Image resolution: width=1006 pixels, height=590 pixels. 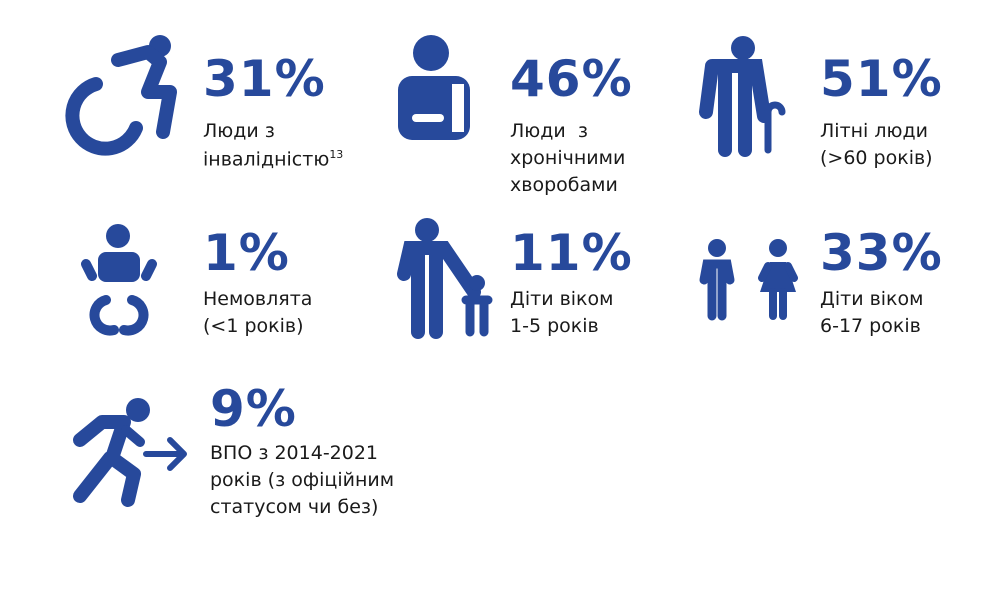 What do you see at coordinates (434, 87) in the screenshot?
I see `icon-chronic` at bounding box center [434, 87].